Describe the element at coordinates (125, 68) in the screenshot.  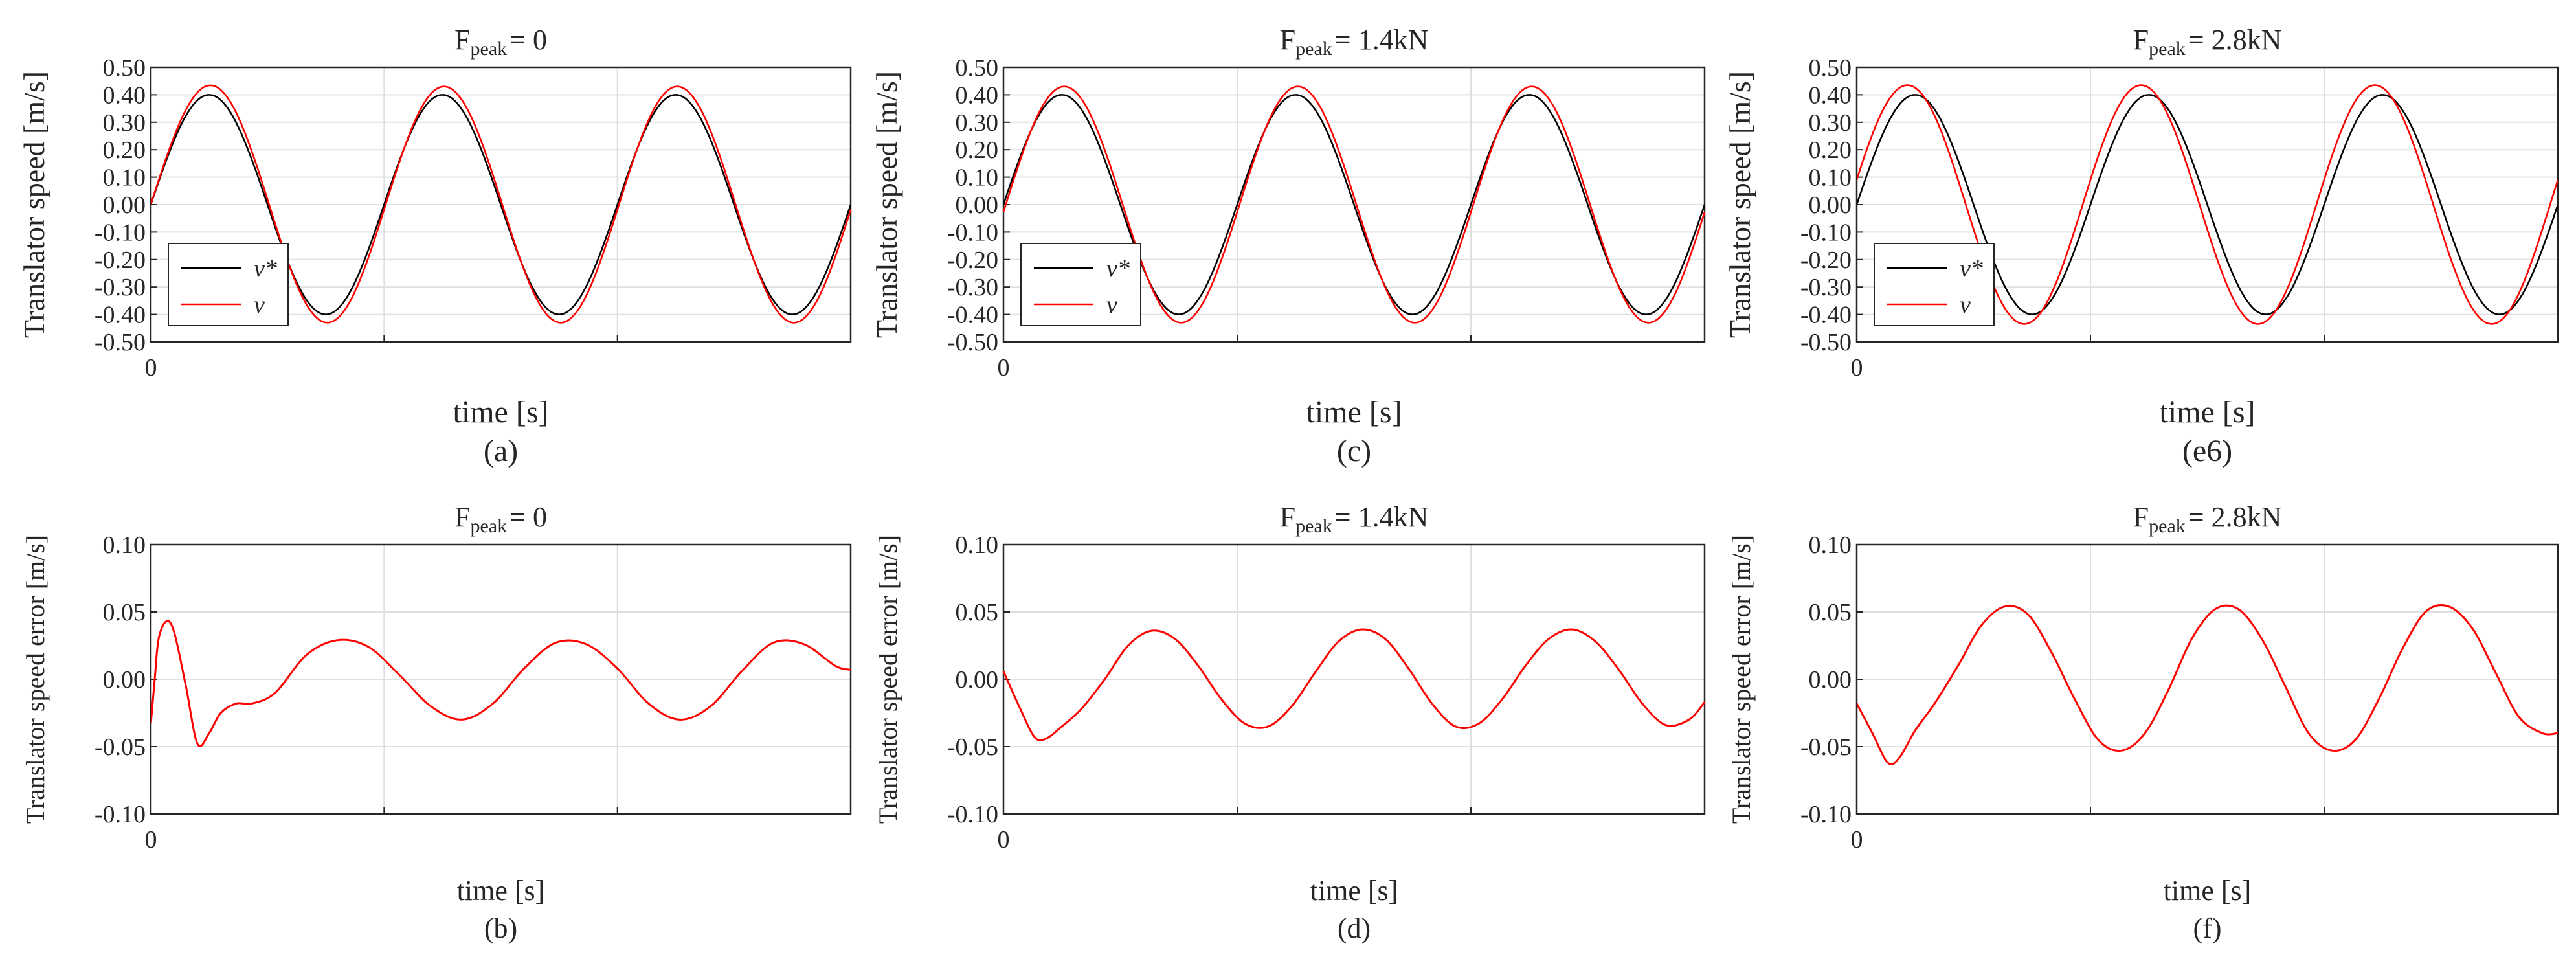
I see `y-tick-label: 0.50` at that location.